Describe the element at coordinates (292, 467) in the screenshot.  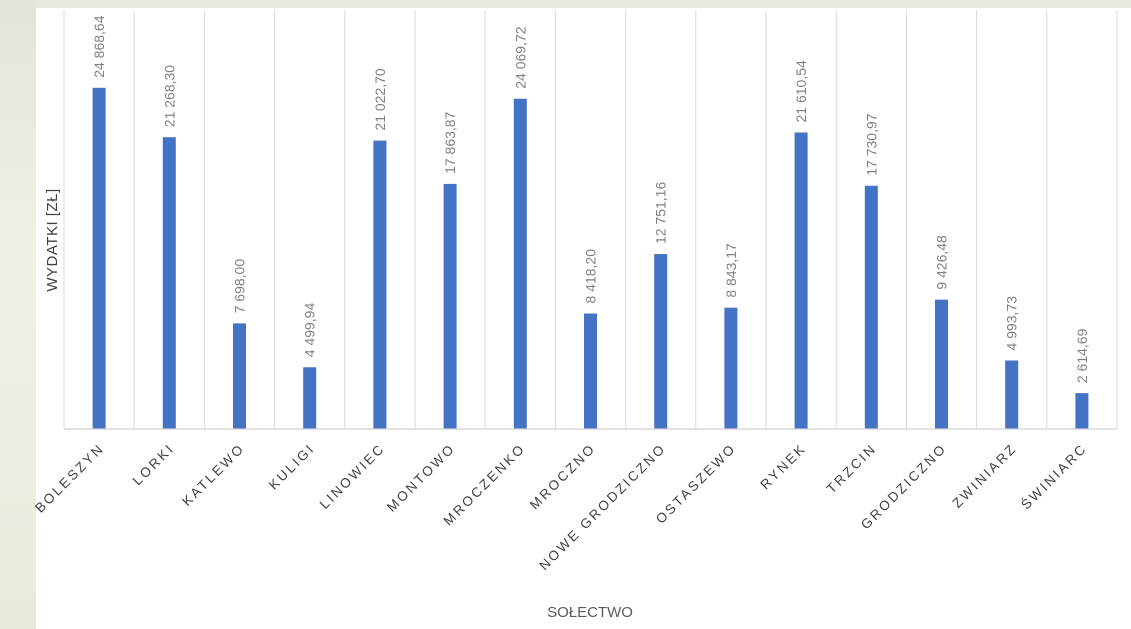
I see `x-tick-label: KULIGI` at that location.